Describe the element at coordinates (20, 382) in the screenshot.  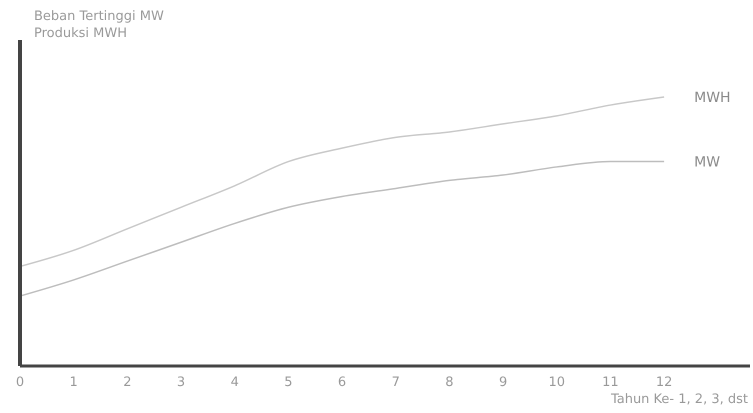
I see `x-tick-label: 0` at that location.